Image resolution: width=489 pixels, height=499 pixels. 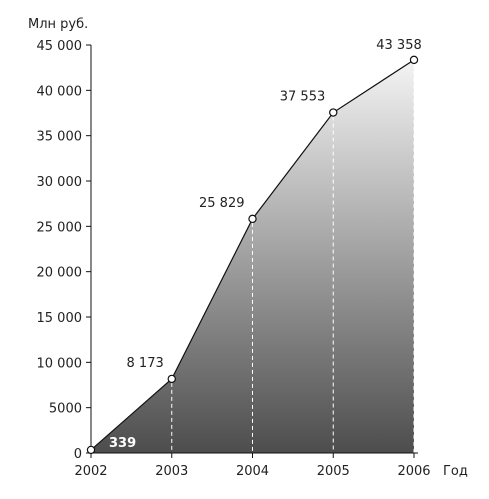 What do you see at coordinates (222, 203) in the screenshot?
I see `data-label-2004: 25 829` at bounding box center [222, 203].